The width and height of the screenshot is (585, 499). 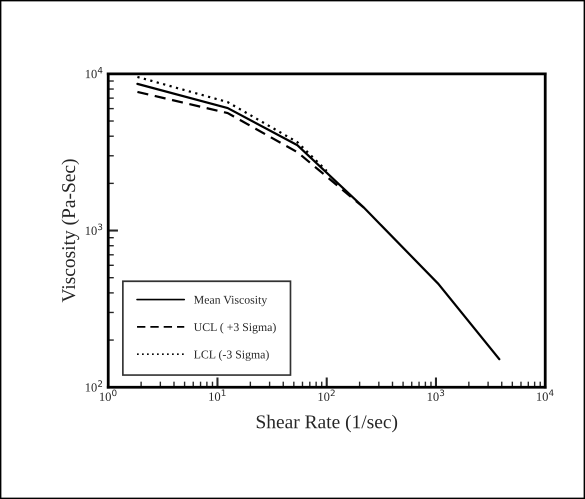 What do you see at coordinates (94, 386) in the screenshot?
I see `y-tick-label: 10$^{2}$` at bounding box center [94, 386].